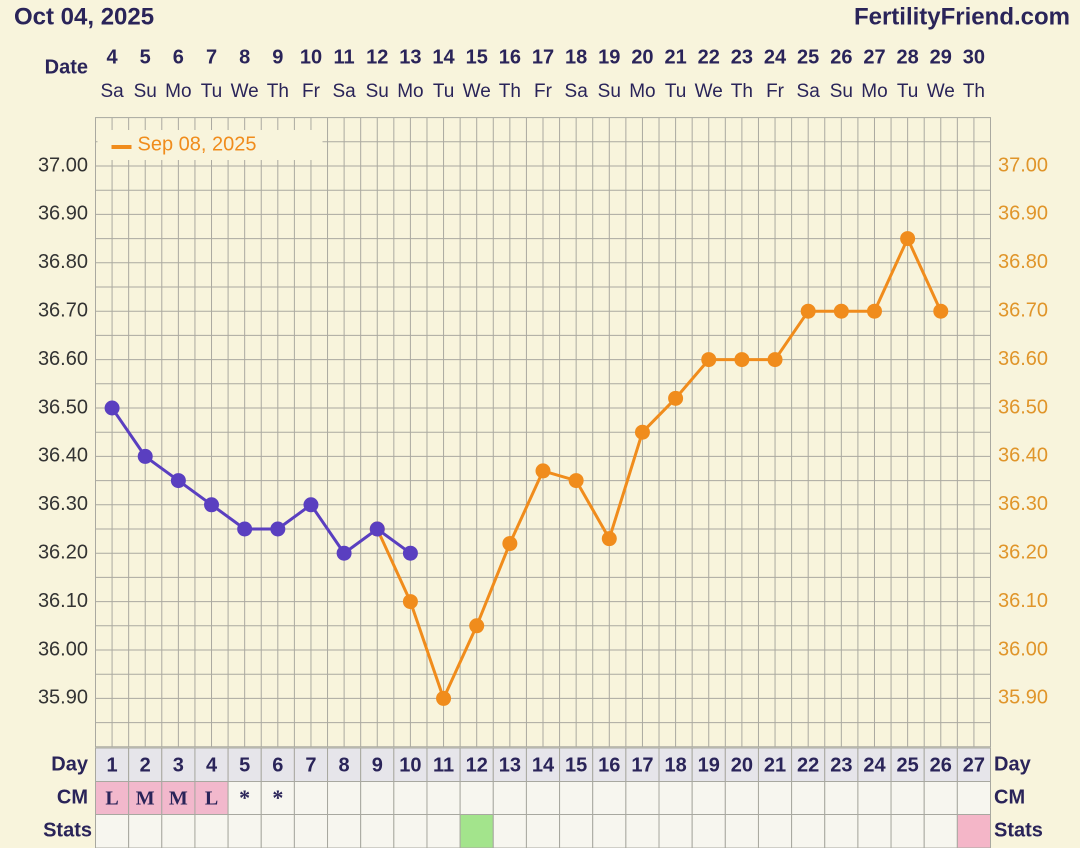 Image resolution: width=1080 pixels, height=848 pixels. What do you see at coordinates (63, 649) in the screenshot?
I see `y-tick-label: 36.00` at bounding box center [63, 649].